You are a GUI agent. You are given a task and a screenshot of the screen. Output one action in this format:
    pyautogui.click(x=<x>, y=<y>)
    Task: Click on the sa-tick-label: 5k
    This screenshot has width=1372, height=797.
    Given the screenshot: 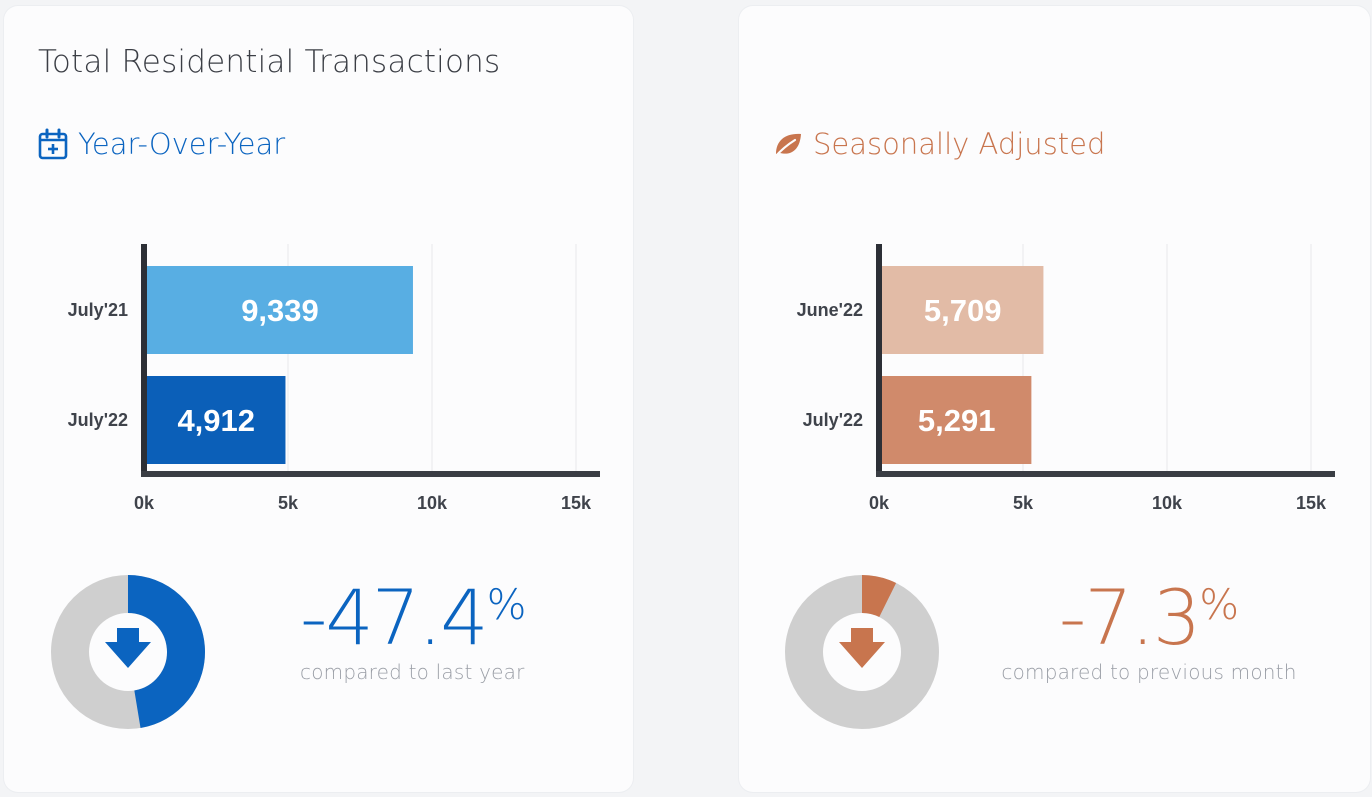 What is the action you would take?
    pyautogui.click(x=1023, y=503)
    